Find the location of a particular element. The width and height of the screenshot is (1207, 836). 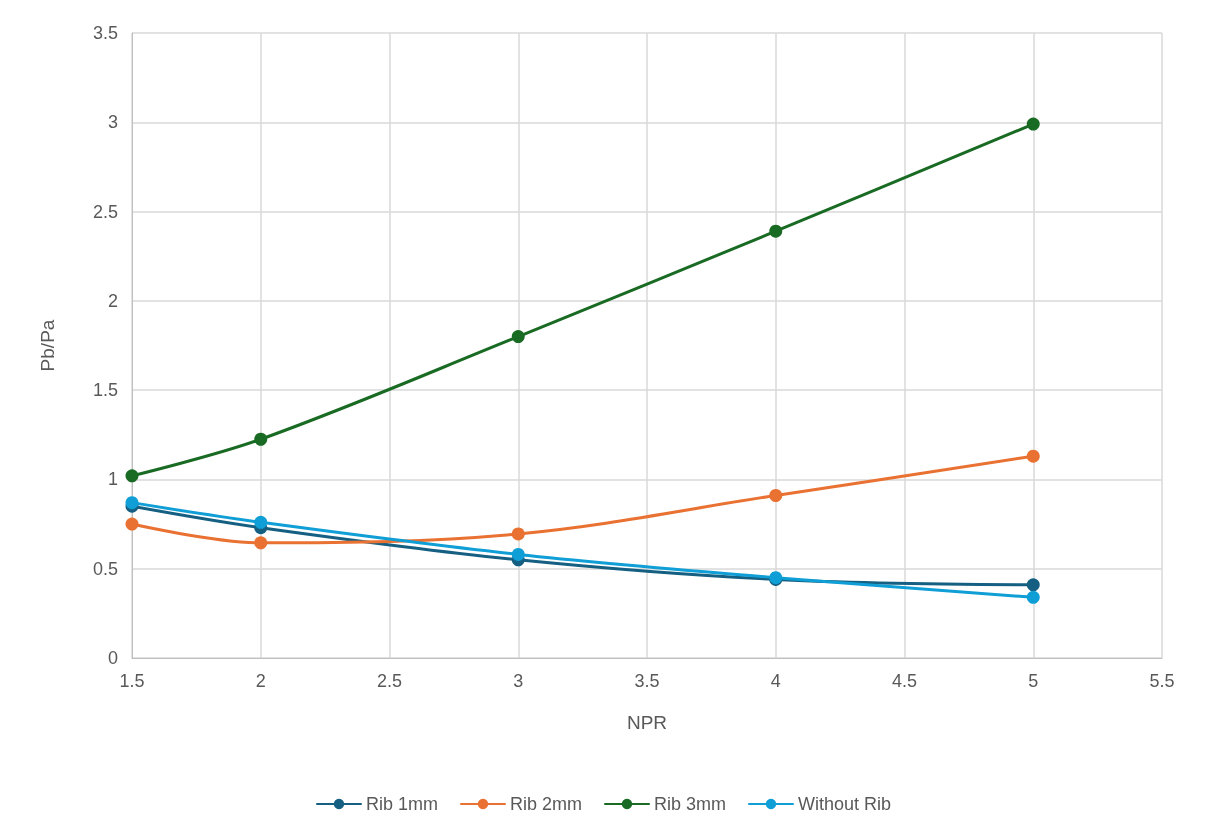

y-tick-label: 1 is located at coordinates (112, 479).